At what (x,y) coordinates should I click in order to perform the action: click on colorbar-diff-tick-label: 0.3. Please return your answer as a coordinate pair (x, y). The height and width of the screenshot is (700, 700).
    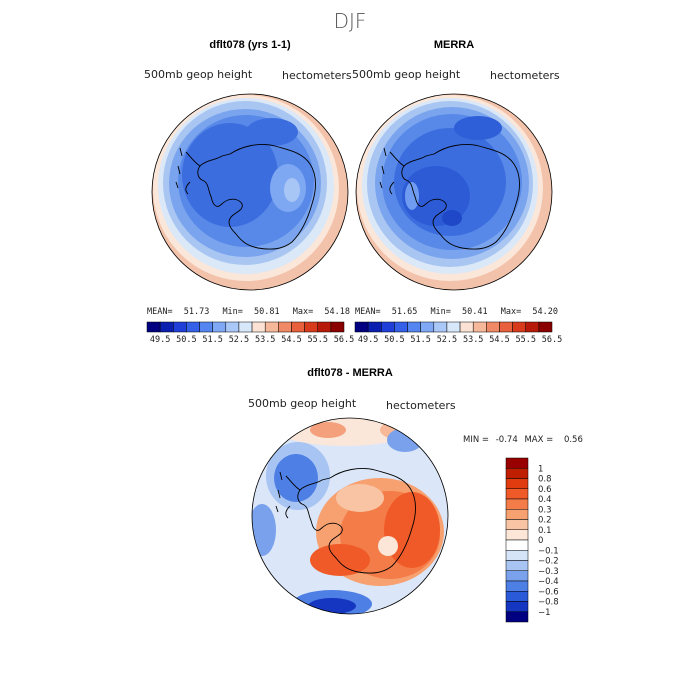
    Looking at the image, I should click on (545, 510).